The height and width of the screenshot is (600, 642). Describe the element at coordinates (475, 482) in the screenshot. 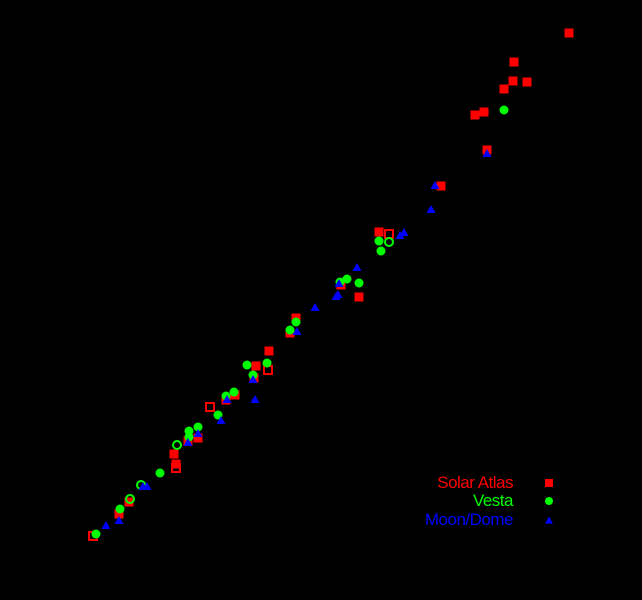

I see `legend-label-solar-atlas: Solar Atlas` at that location.